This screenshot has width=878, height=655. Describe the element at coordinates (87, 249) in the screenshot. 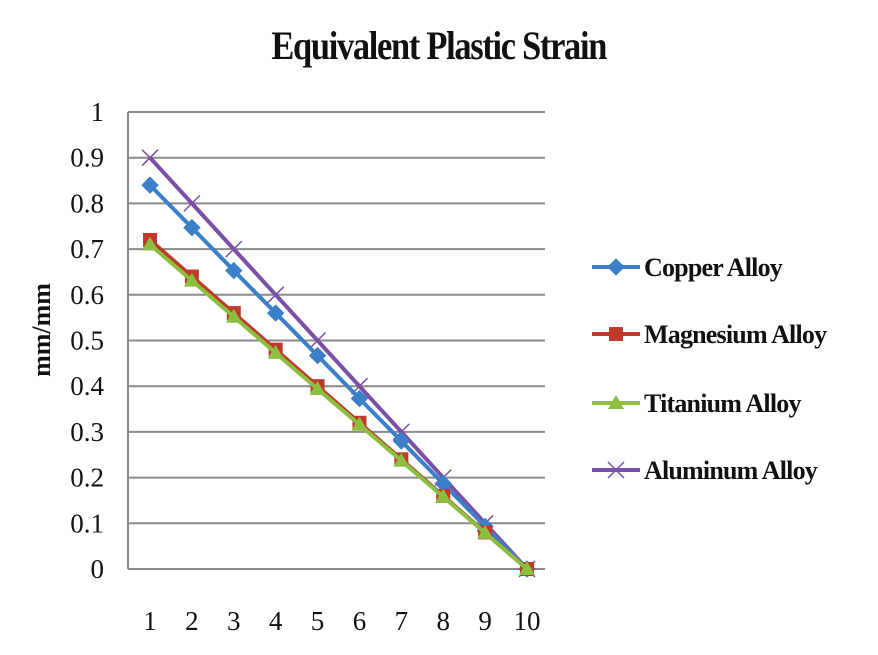

I see `y-tick-label: 0.7` at that location.